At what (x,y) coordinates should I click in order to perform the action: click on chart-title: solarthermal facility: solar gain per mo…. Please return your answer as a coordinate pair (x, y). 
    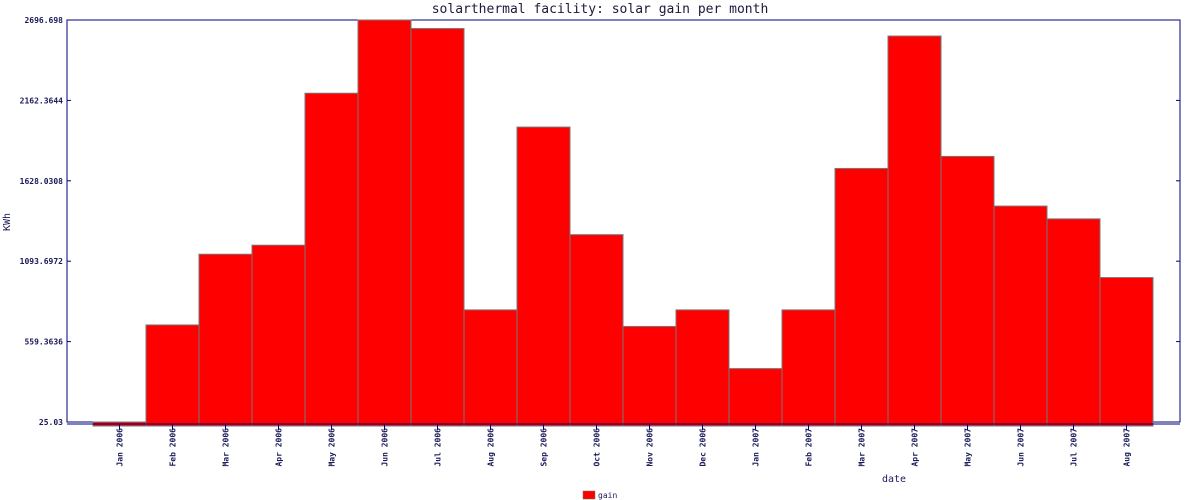
    Looking at the image, I should click on (600, 9).